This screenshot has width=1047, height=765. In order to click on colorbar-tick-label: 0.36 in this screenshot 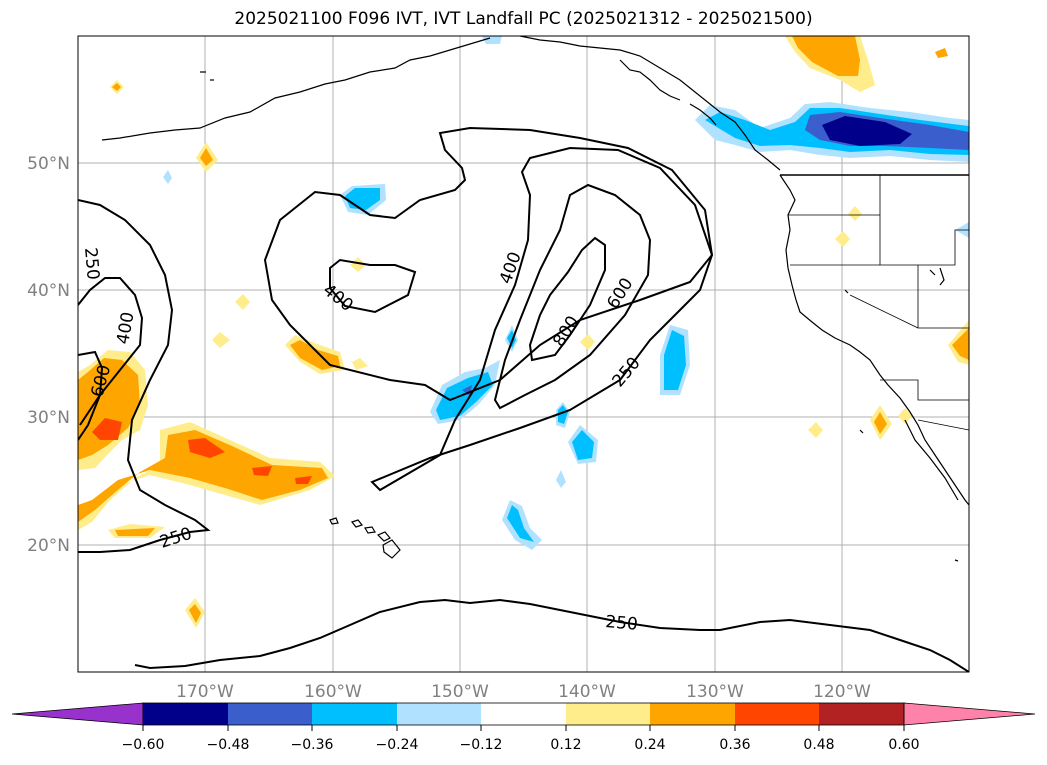, I will do `click(734, 745)`.